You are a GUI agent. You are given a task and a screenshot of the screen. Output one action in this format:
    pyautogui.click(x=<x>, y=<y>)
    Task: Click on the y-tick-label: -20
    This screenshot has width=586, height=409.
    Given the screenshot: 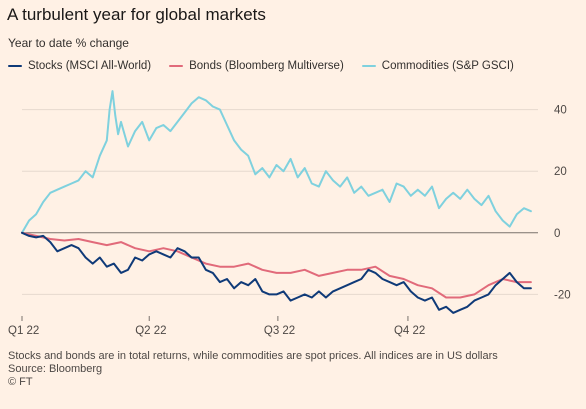 What is the action you would take?
    pyautogui.click(x=562, y=295)
    